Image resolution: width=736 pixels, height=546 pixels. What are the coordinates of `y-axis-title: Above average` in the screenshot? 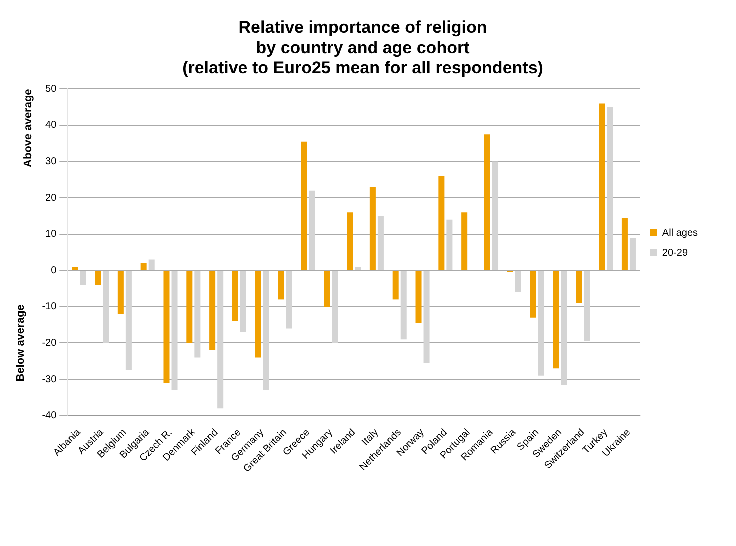 It's located at (28, 128).